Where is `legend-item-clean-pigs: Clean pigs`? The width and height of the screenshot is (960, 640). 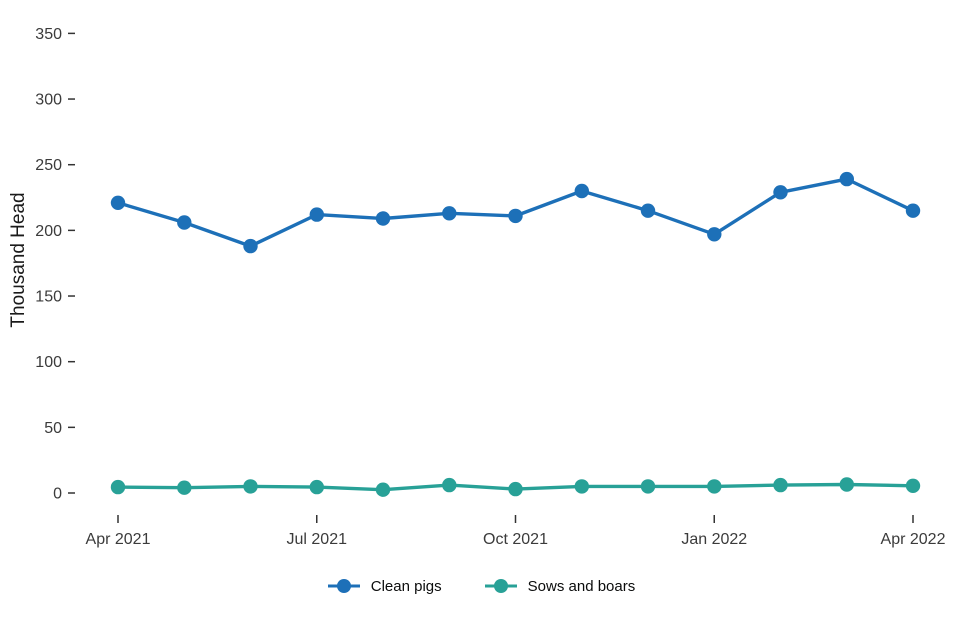
legend-item-clean-pigs: Clean pigs is located at coordinates (383, 586).